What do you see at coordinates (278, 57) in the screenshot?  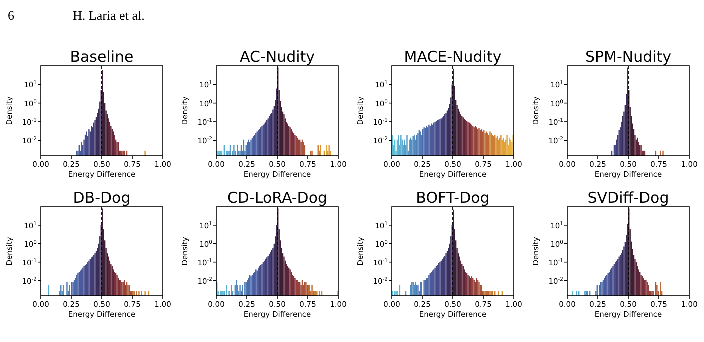 I see `chart-title: AC-Nudity` at bounding box center [278, 57].